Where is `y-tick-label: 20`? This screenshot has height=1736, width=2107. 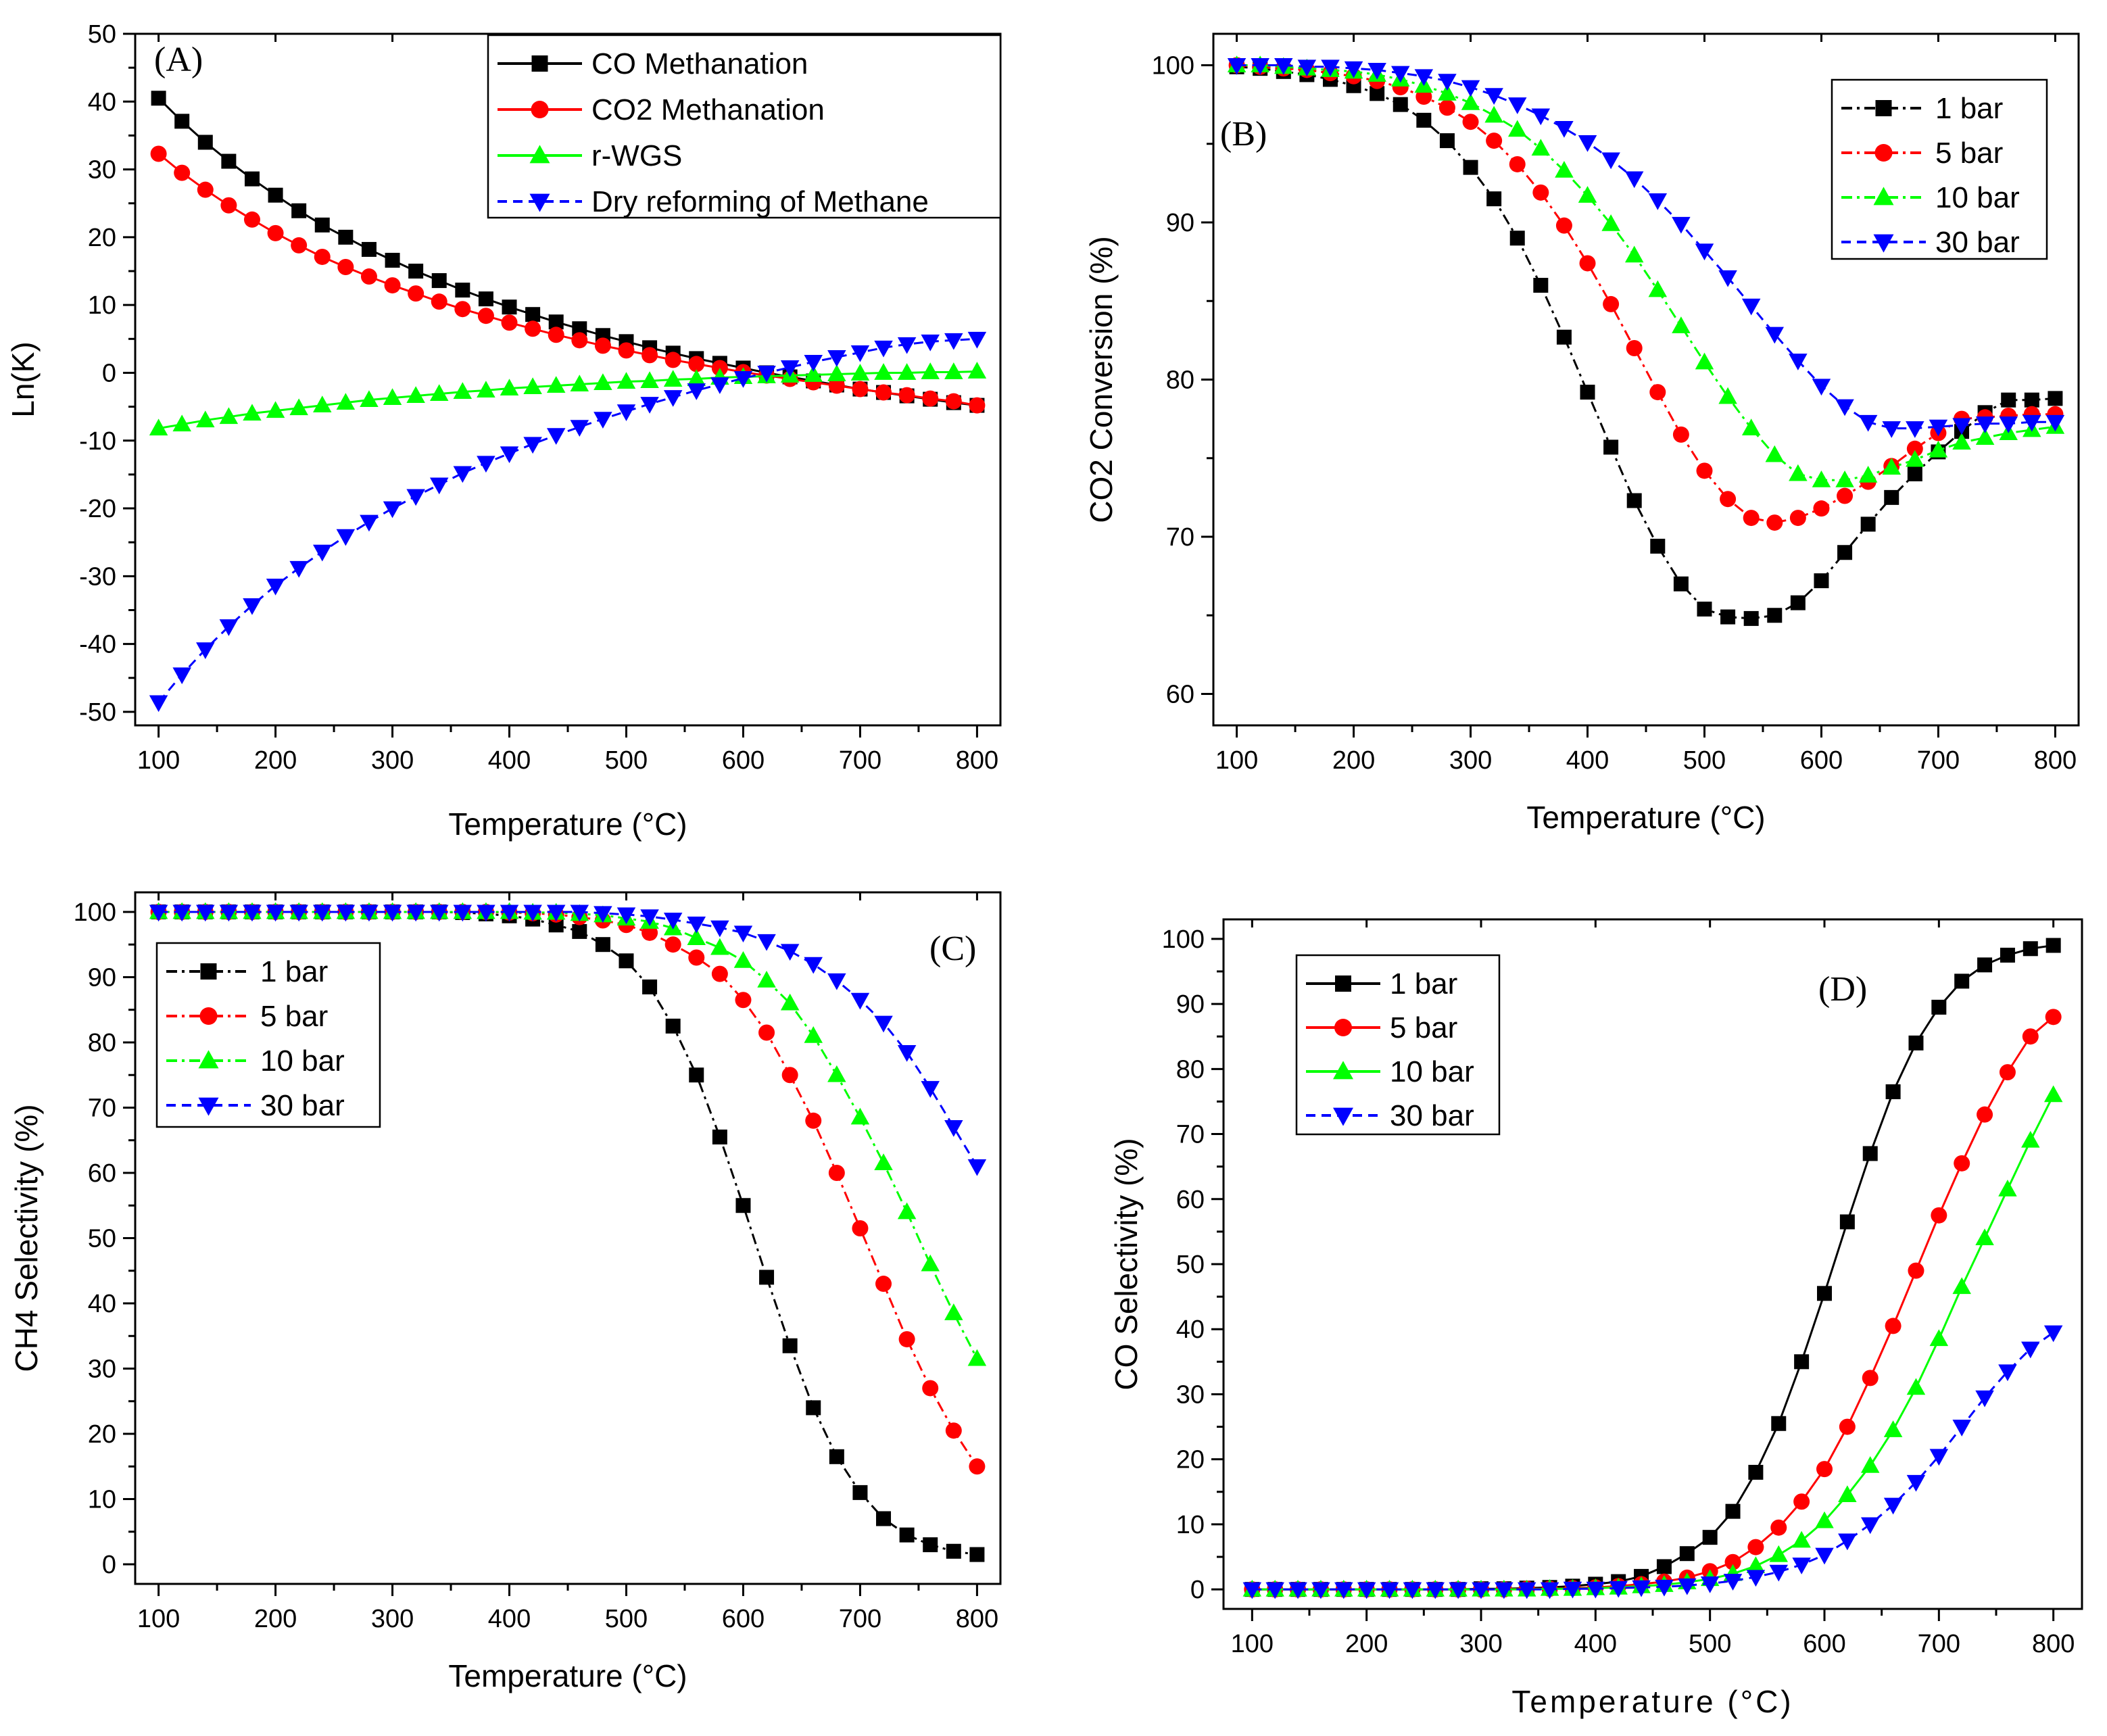
y-tick-label: 20 is located at coordinates (102, 1434).